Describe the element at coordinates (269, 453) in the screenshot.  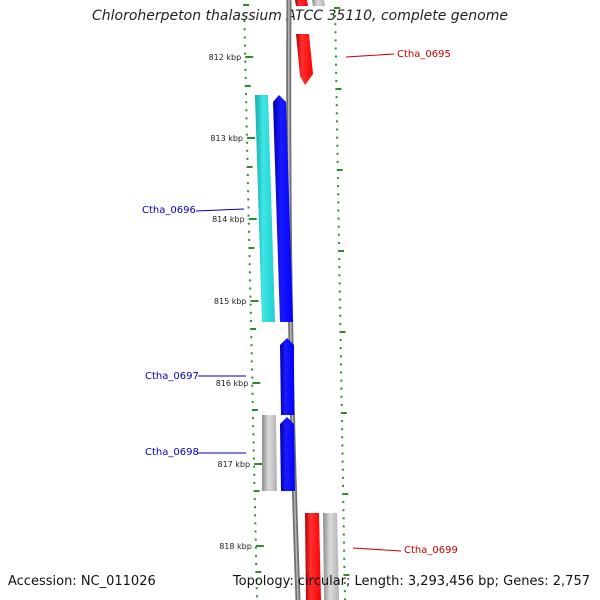
I see `gene-gray-arrow` at that location.